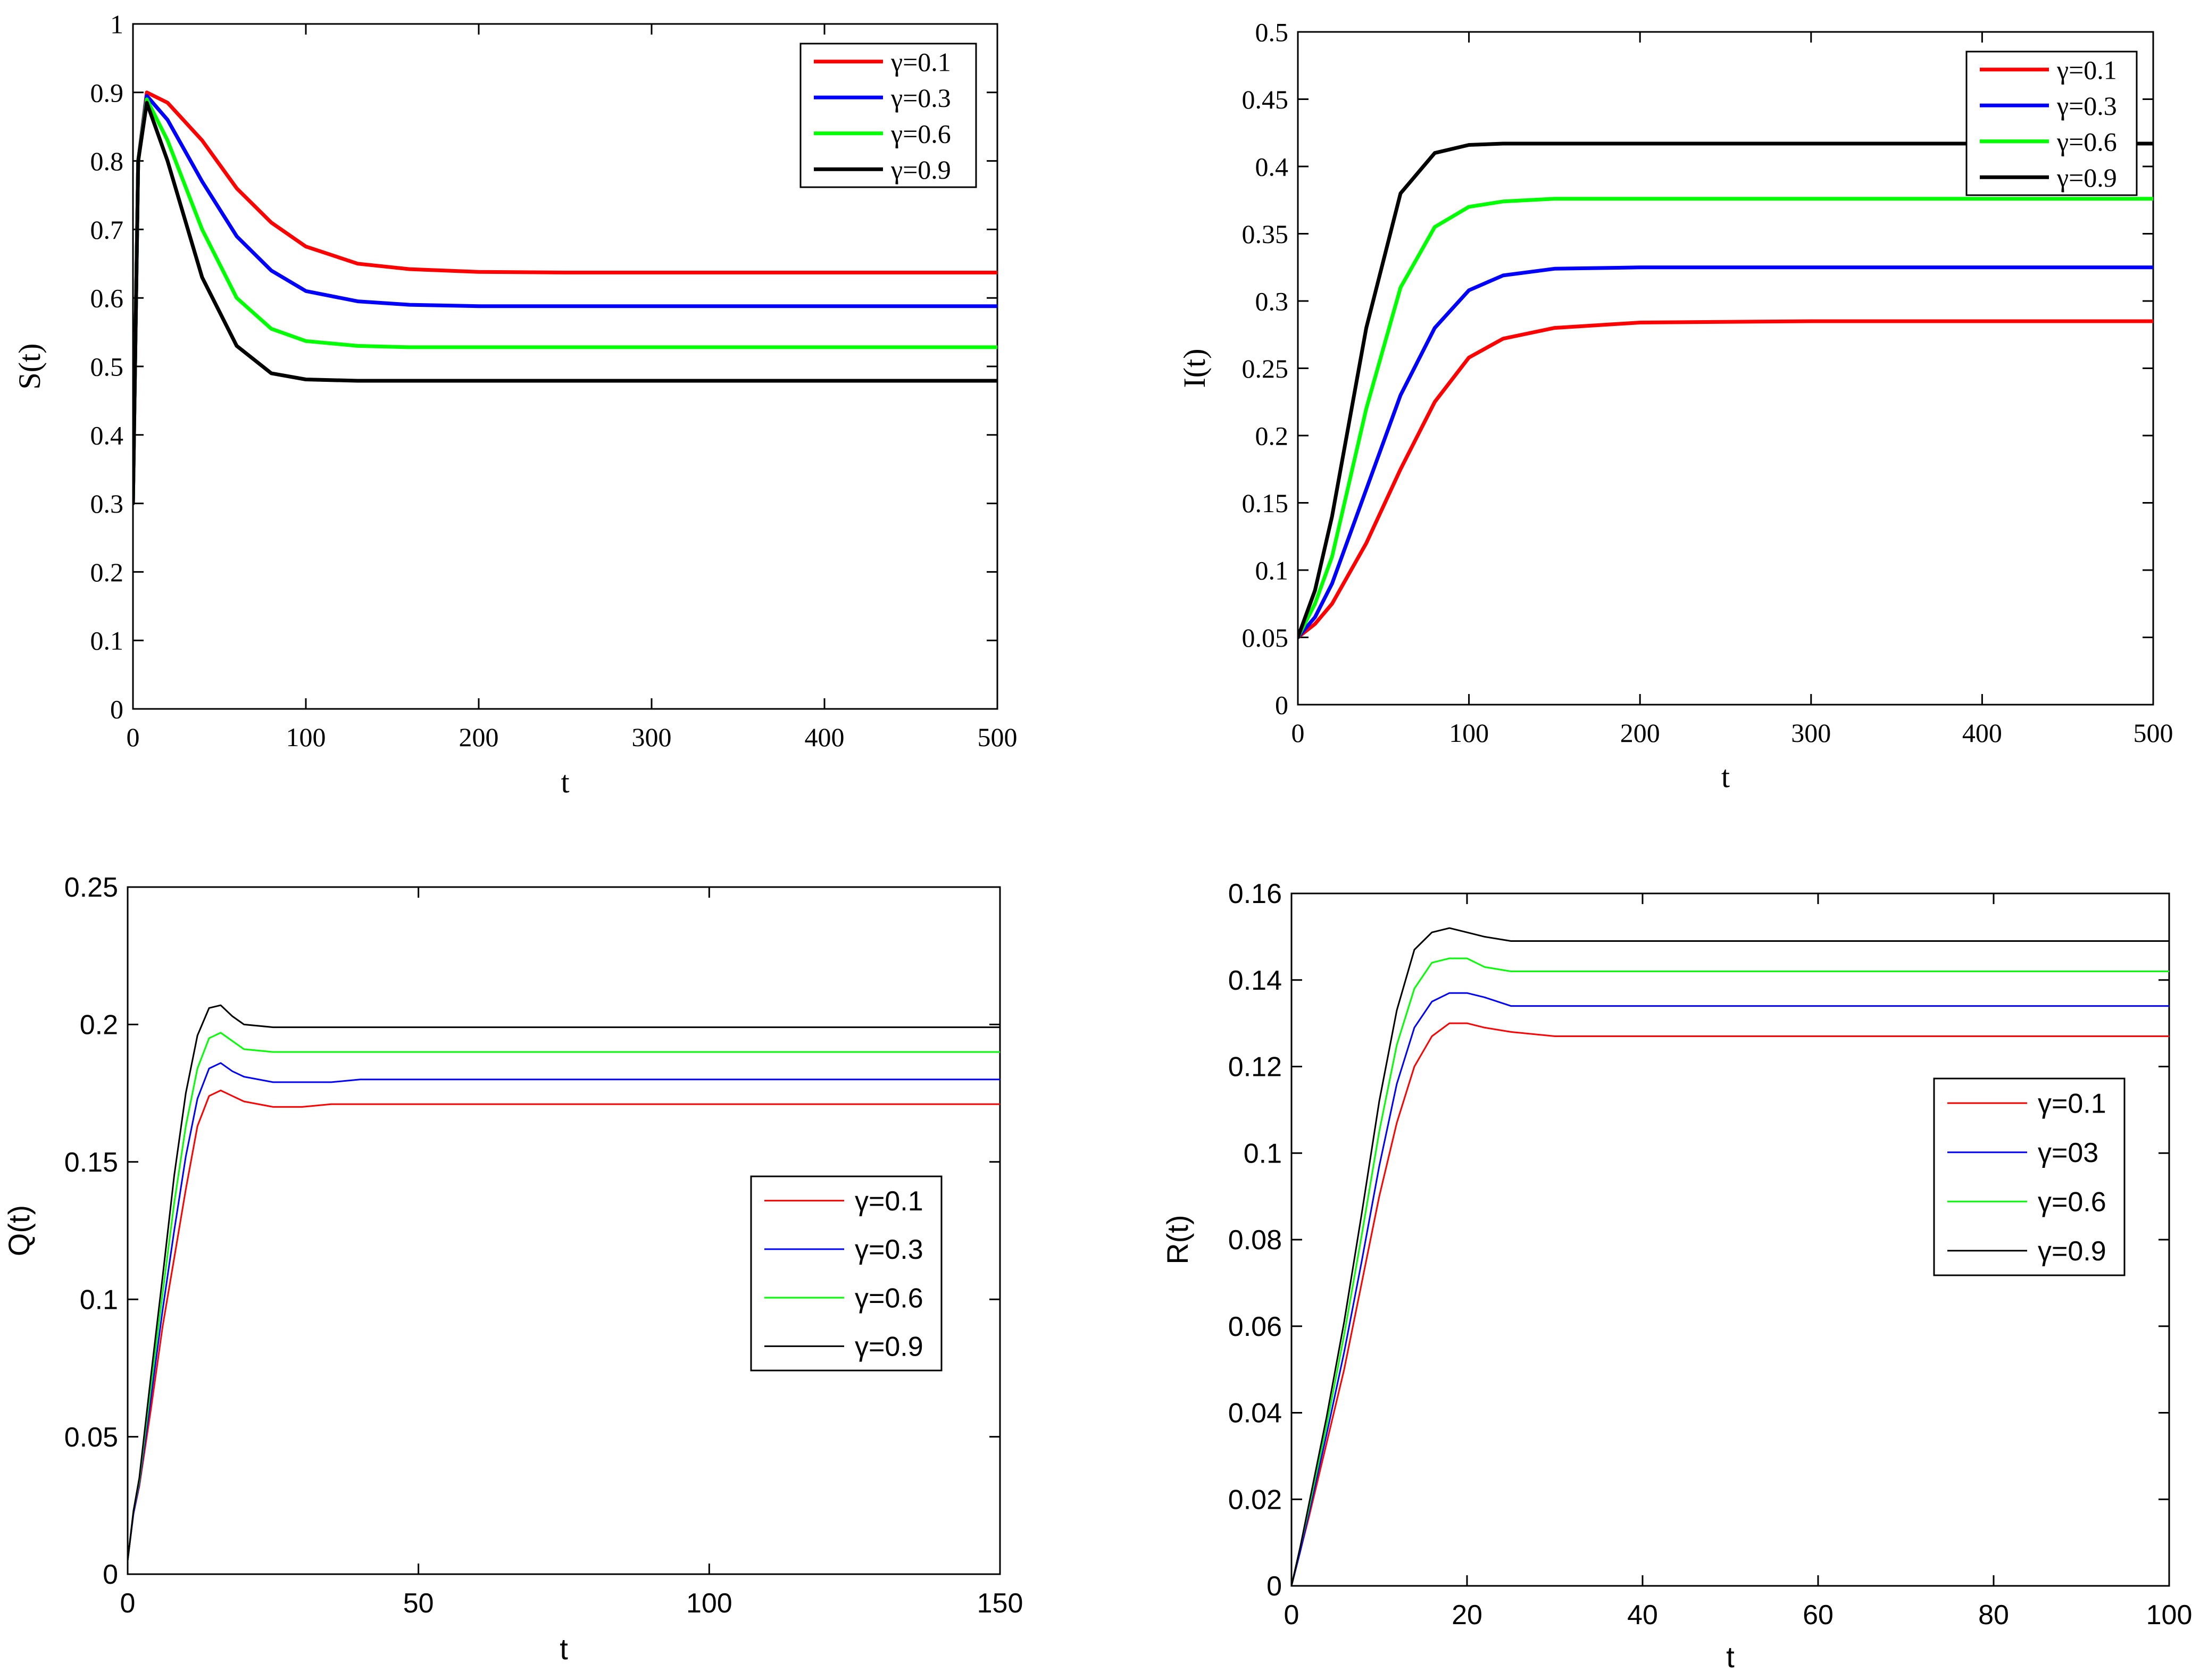  I want to click on y-tick-label: 0.35, so click(1265, 234).